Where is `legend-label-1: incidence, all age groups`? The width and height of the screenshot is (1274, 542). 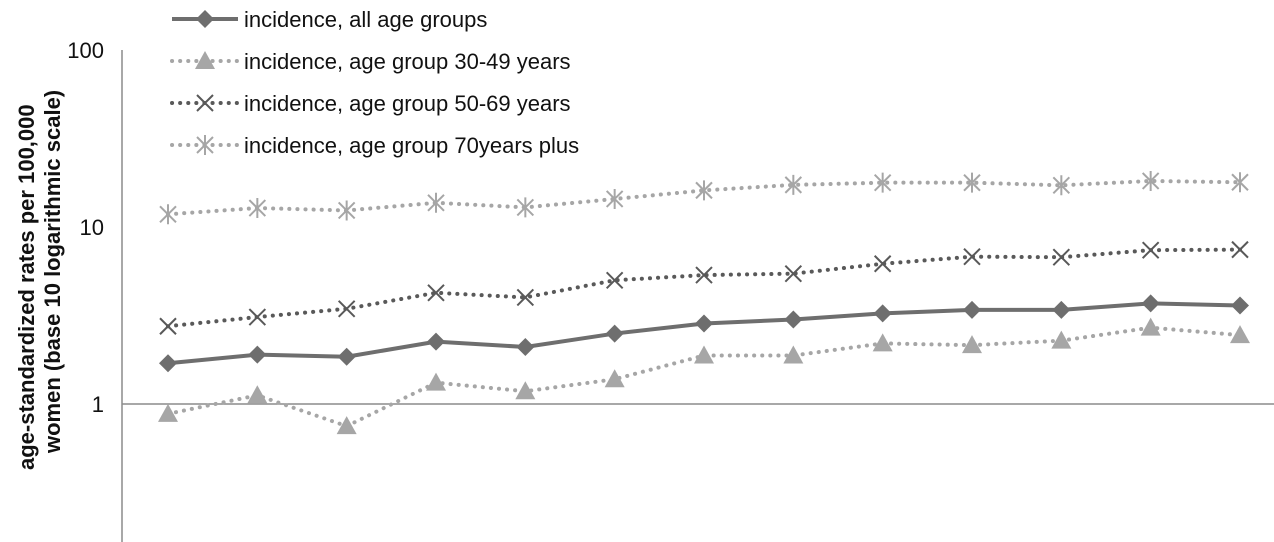
legend-label-1: incidence, all age groups is located at coordinates (365, 19).